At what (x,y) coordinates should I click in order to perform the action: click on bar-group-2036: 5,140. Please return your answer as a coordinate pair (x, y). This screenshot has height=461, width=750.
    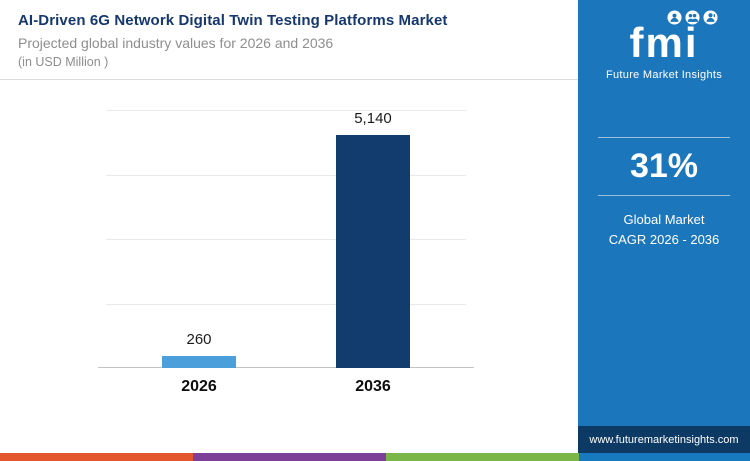
    Looking at the image, I should click on (373, 239).